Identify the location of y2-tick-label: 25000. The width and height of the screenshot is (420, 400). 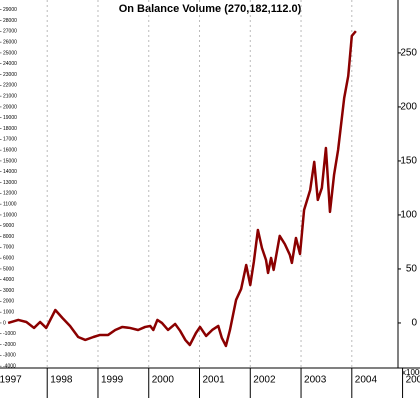
(10, 53).